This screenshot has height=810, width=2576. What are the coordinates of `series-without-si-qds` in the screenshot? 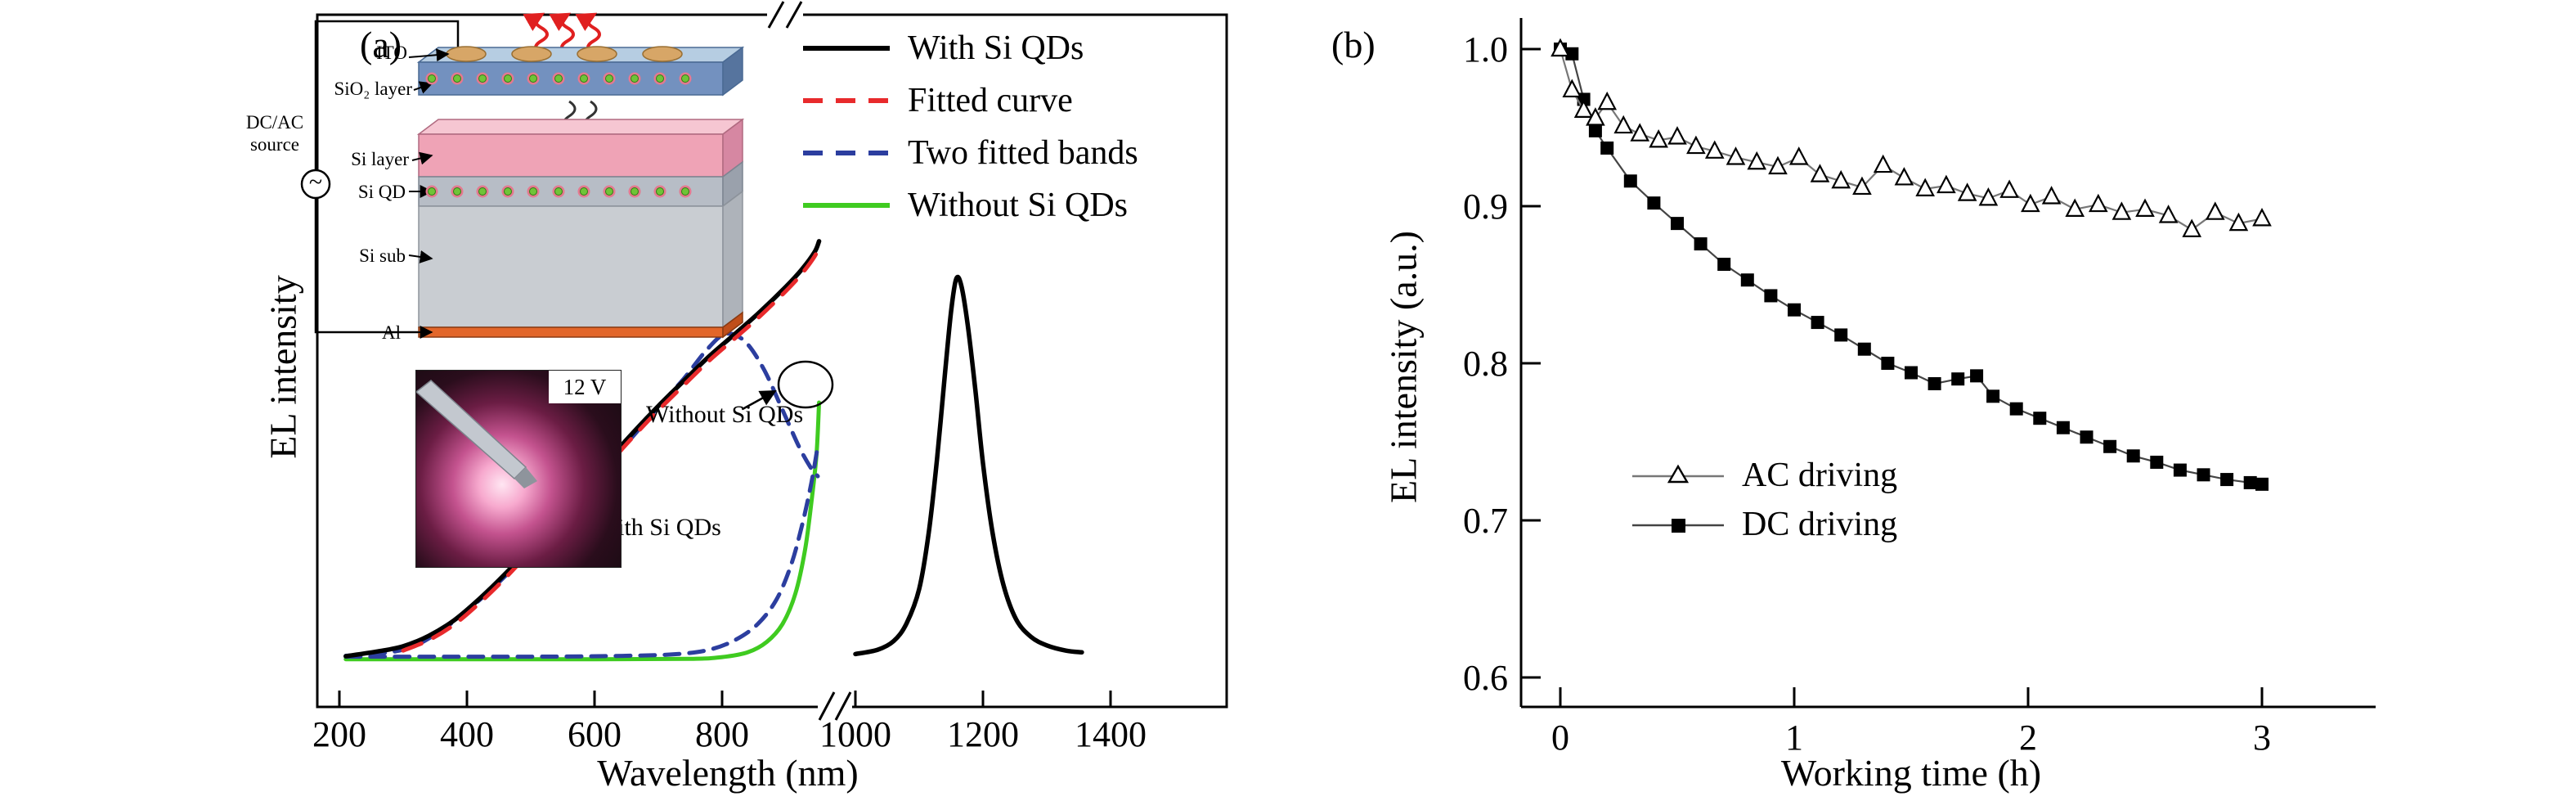 It's located at (582, 531).